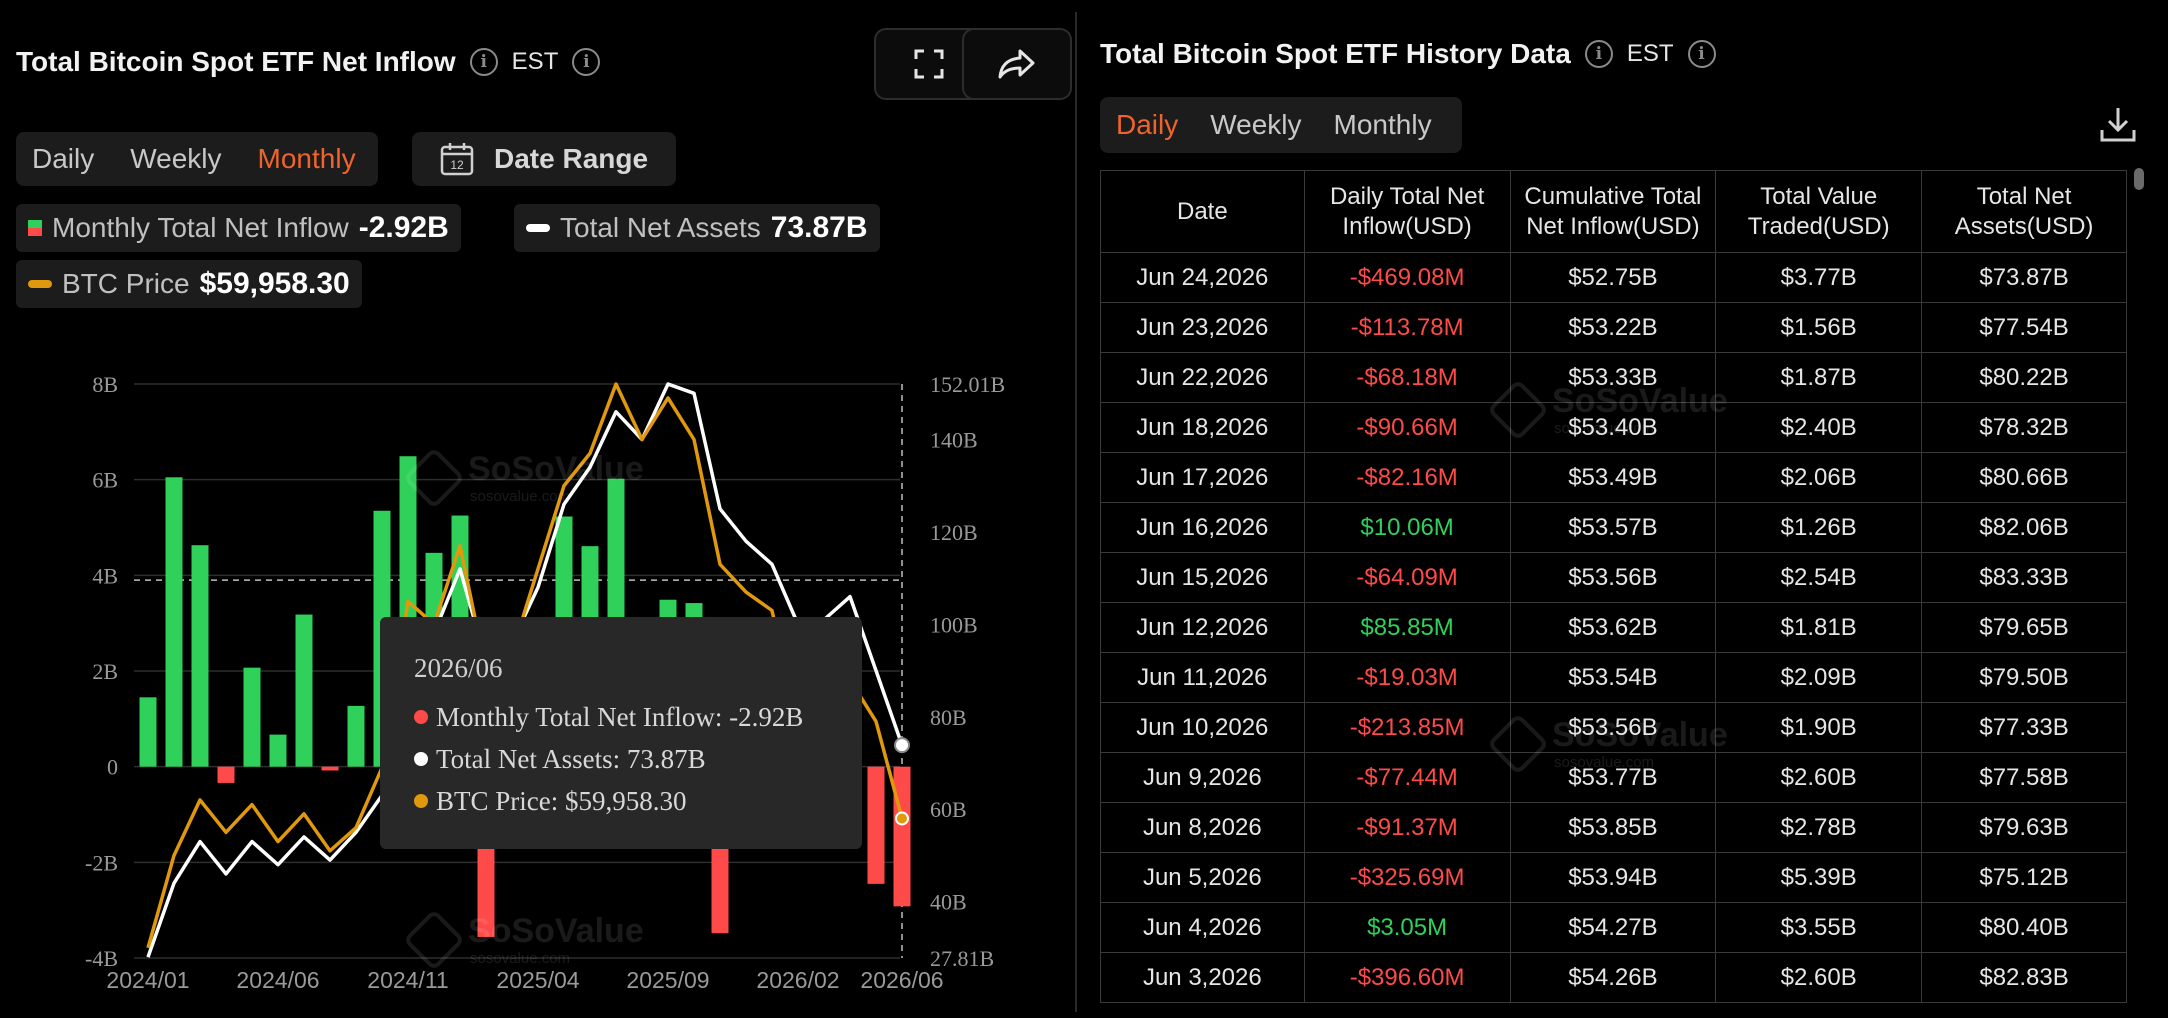 The width and height of the screenshot is (2168, 1018). What do you see at coordinates (819, 227) in the screenshot?
I see `legend-assets-value: 73.87B` at bounding box center [819, 227].